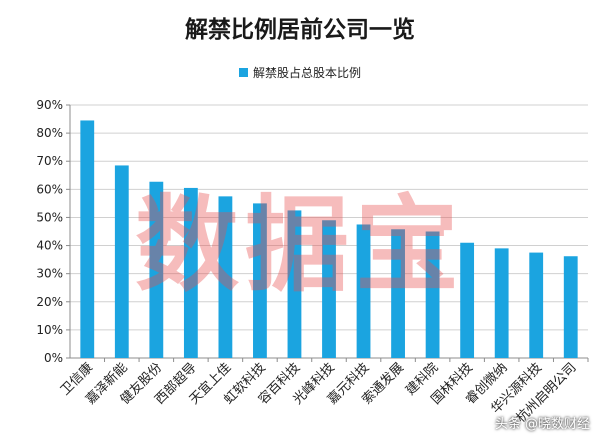  I want to click on y-tick-label: 50%, so click(49, 217).